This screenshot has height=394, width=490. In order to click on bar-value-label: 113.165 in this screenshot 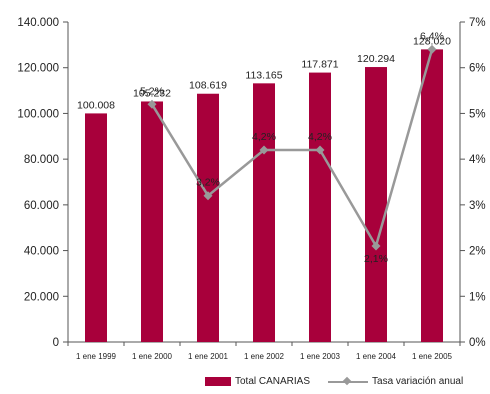, I will do `click(263, 75)`.